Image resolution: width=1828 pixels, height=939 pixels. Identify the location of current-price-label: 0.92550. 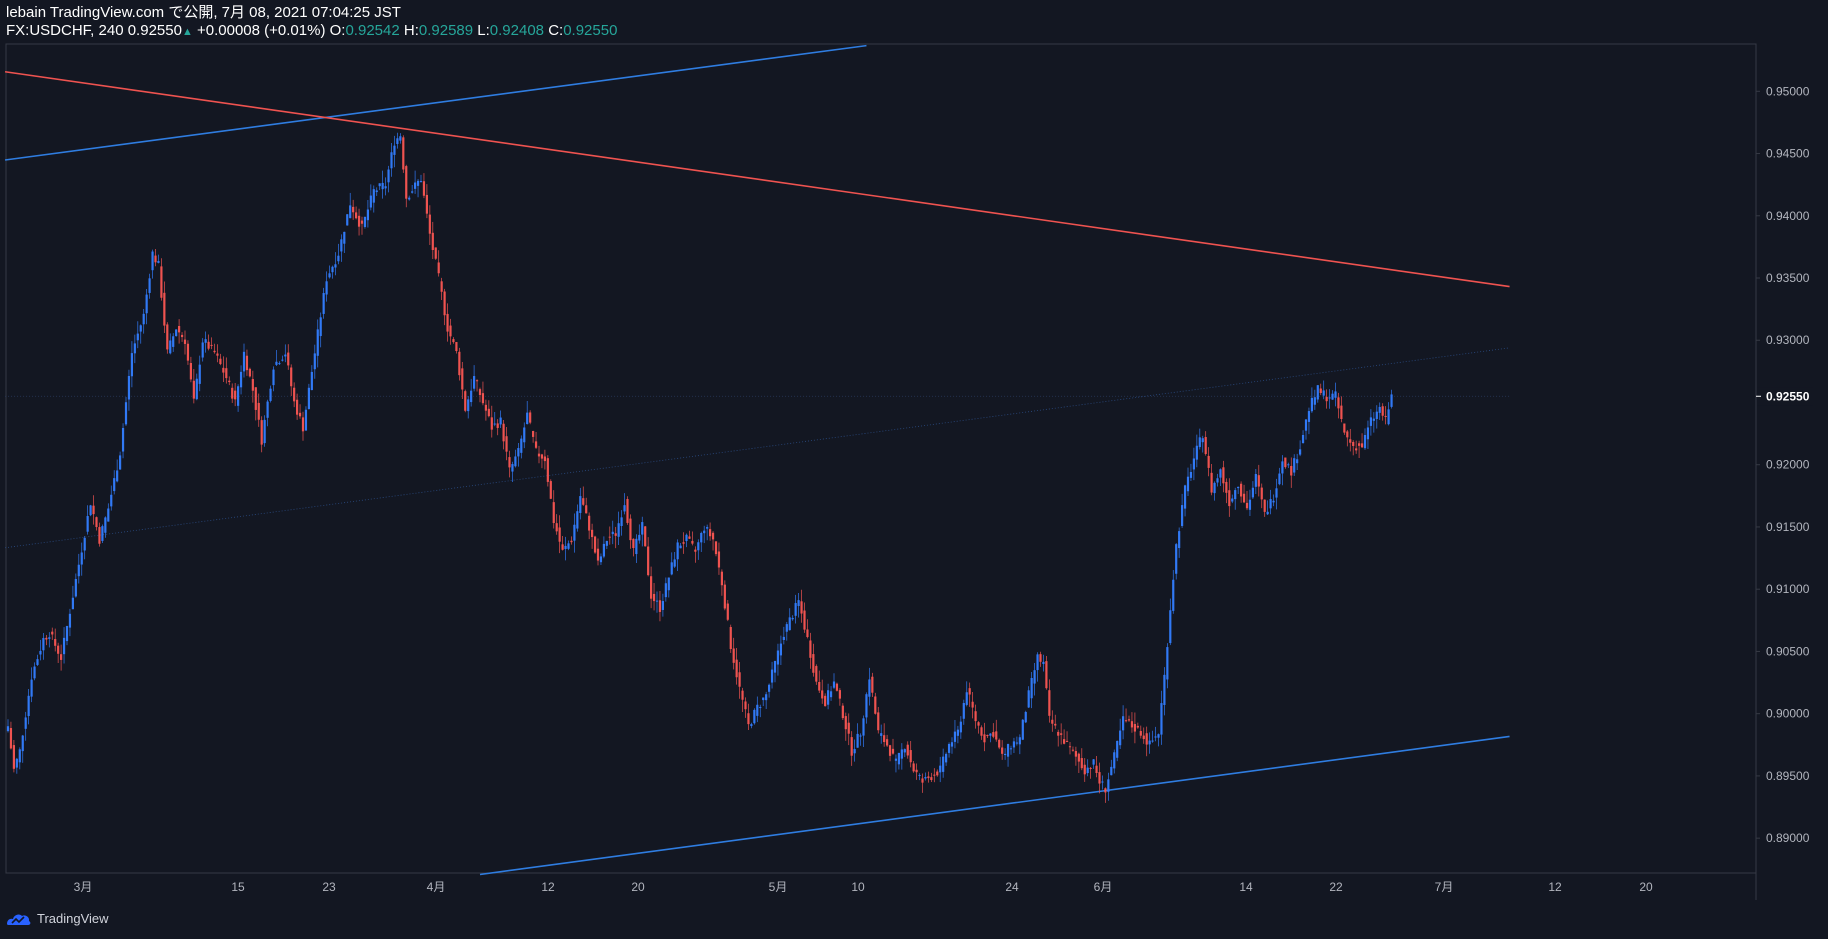
(1788, 396).